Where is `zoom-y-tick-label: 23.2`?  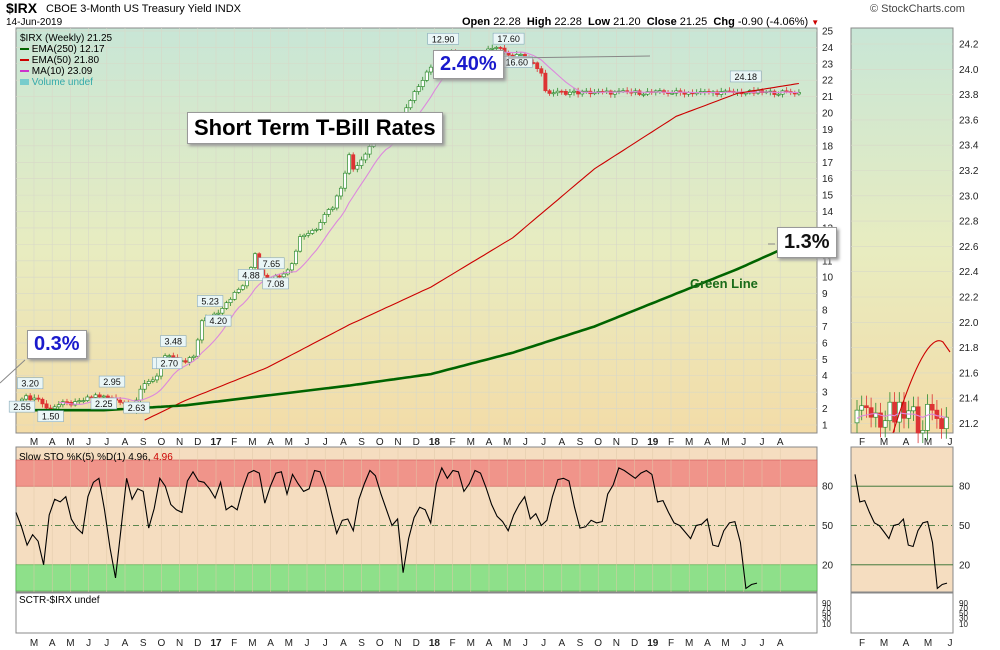
zoom-y-tick-label: 23.2 is located at coordinates (969, 171).